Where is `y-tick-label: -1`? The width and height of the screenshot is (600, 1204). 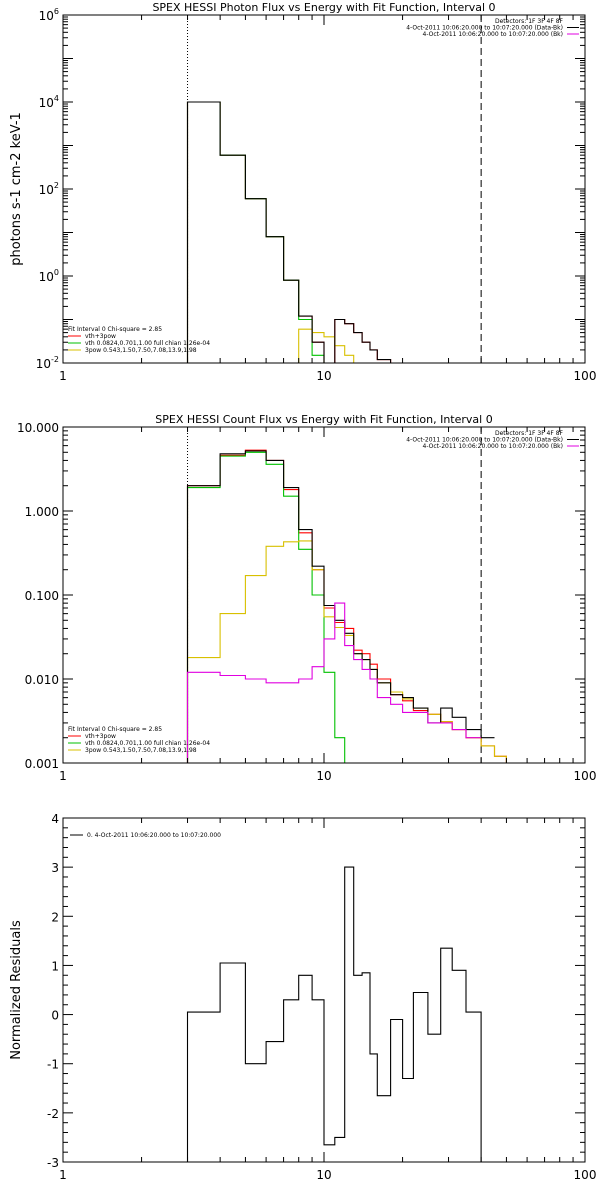 y-tick-label: -1 is located at coordinates (53, 1065).